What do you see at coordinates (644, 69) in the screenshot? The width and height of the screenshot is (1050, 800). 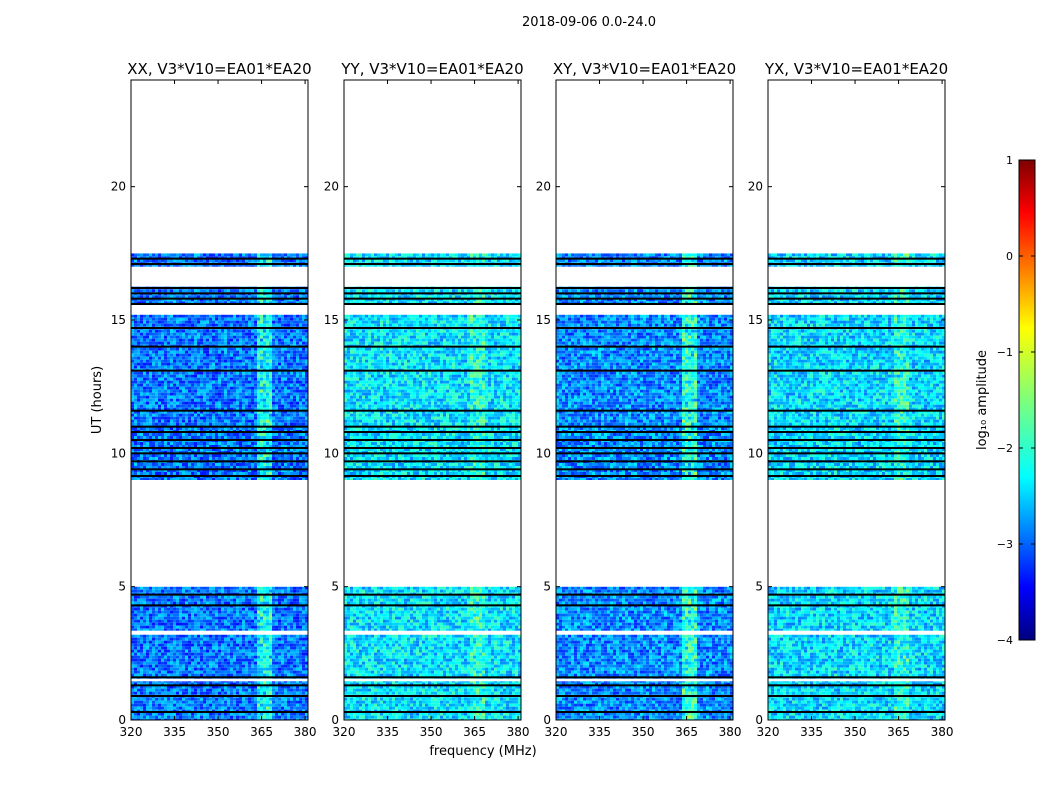 I see `panel-title: XY, V3*V10=EA01*EA20` at bounding box center [644, 69].